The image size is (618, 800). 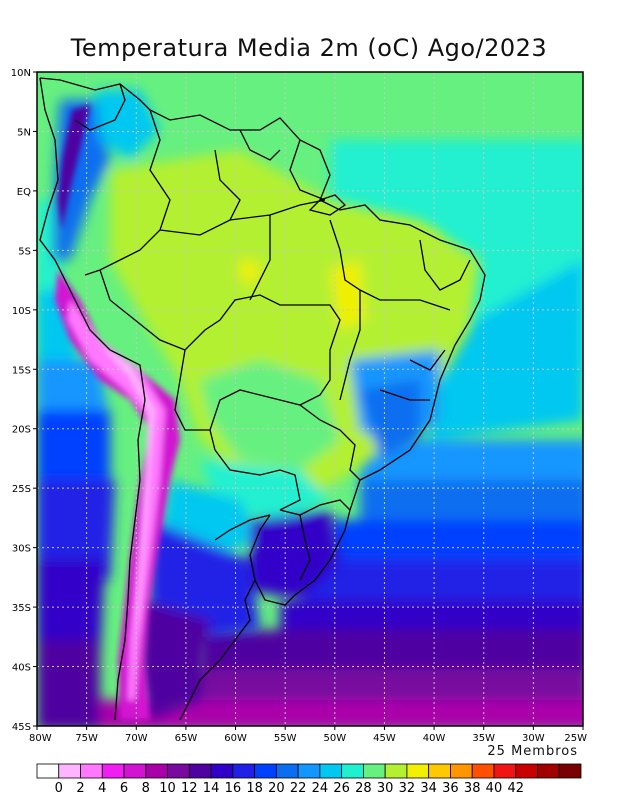 I want to click on colorbar-label: 12, so click(x=189, y=788).